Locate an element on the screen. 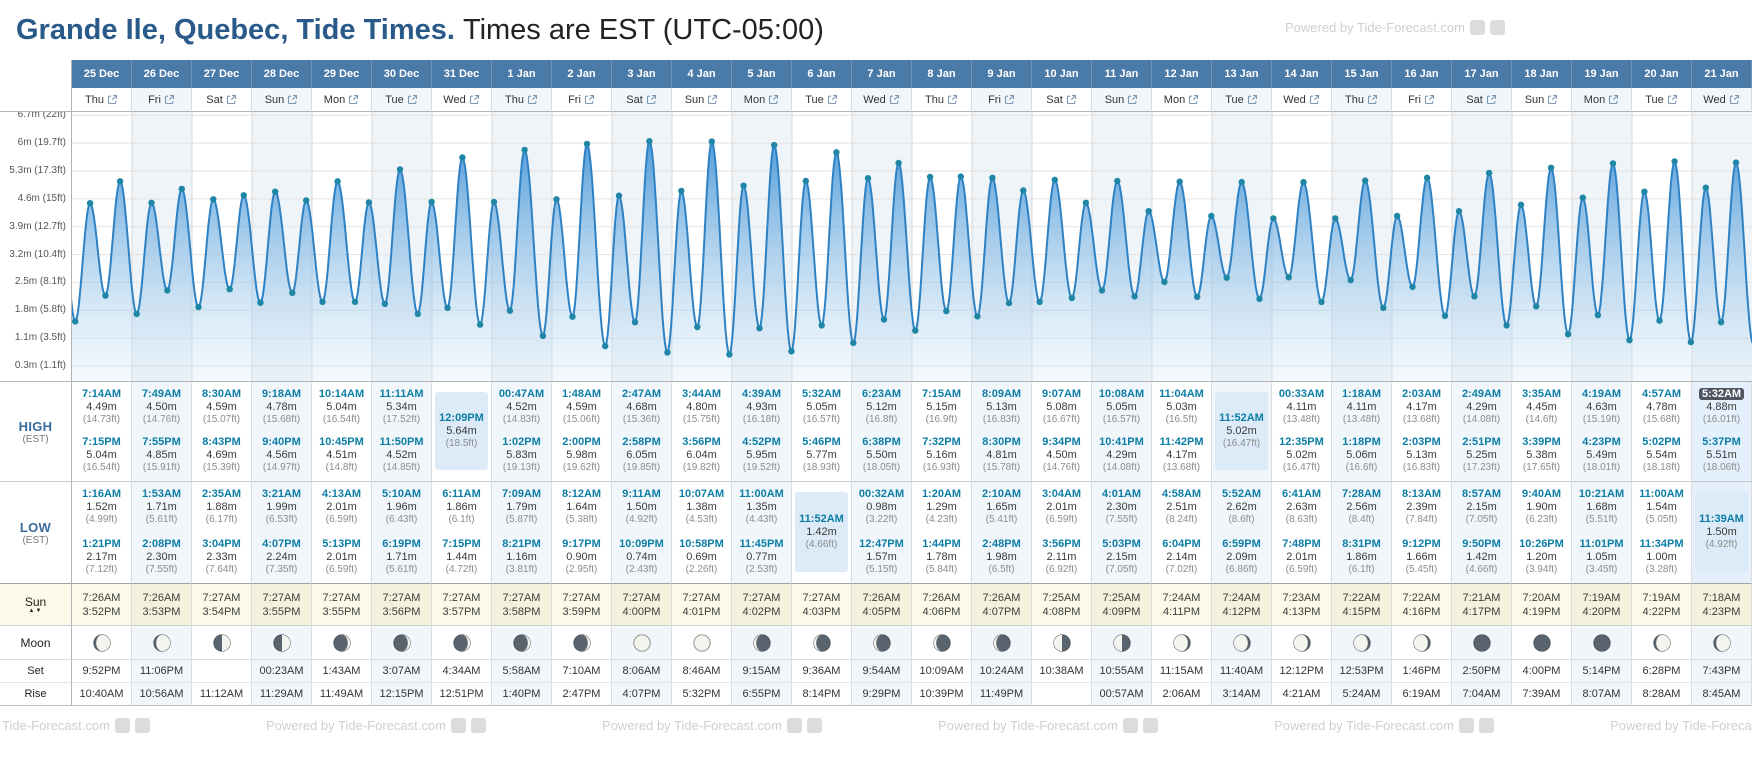  tide-entry: 11:34PM 1.00m (3.28ft) is located at coordinates (1661, 557).